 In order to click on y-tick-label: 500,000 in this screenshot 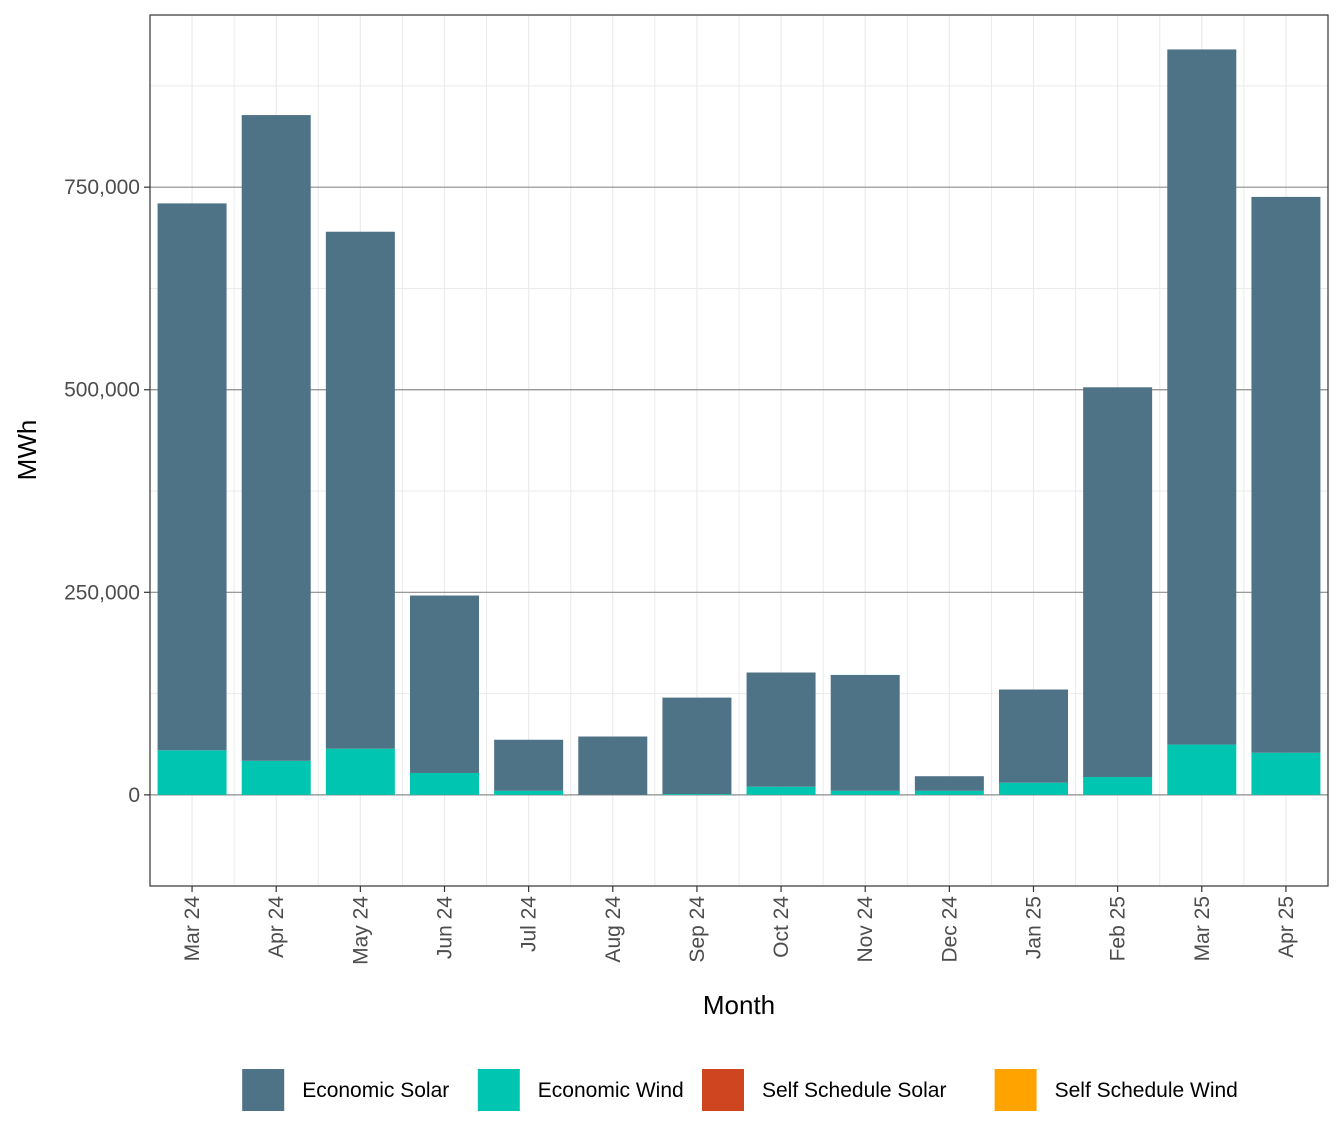, I will do `click(102, 390)`.